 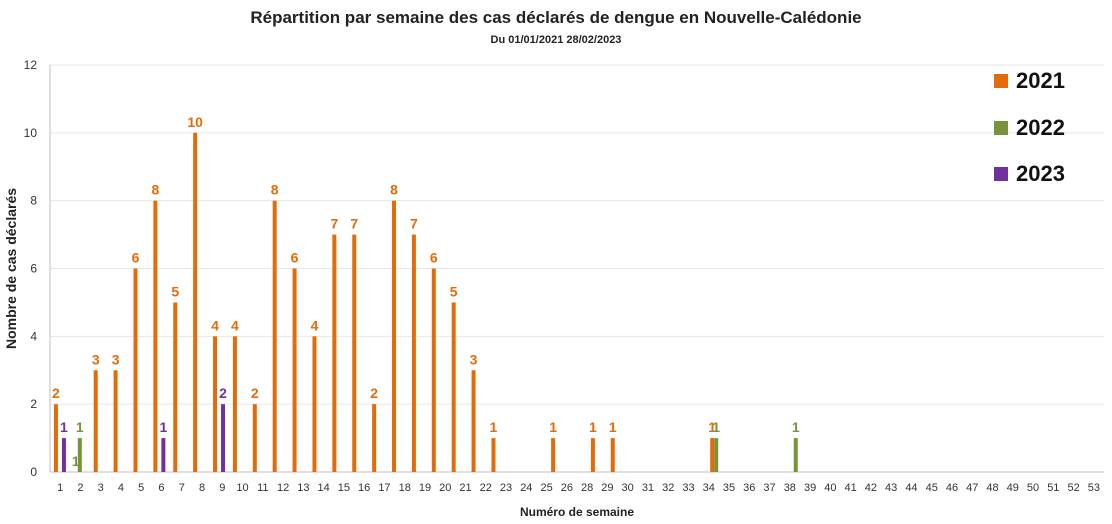 What do you see at coordinates (80, 488) in the screenshot?
I see `x-tick-label: 2` at bounding box center [80, 488].